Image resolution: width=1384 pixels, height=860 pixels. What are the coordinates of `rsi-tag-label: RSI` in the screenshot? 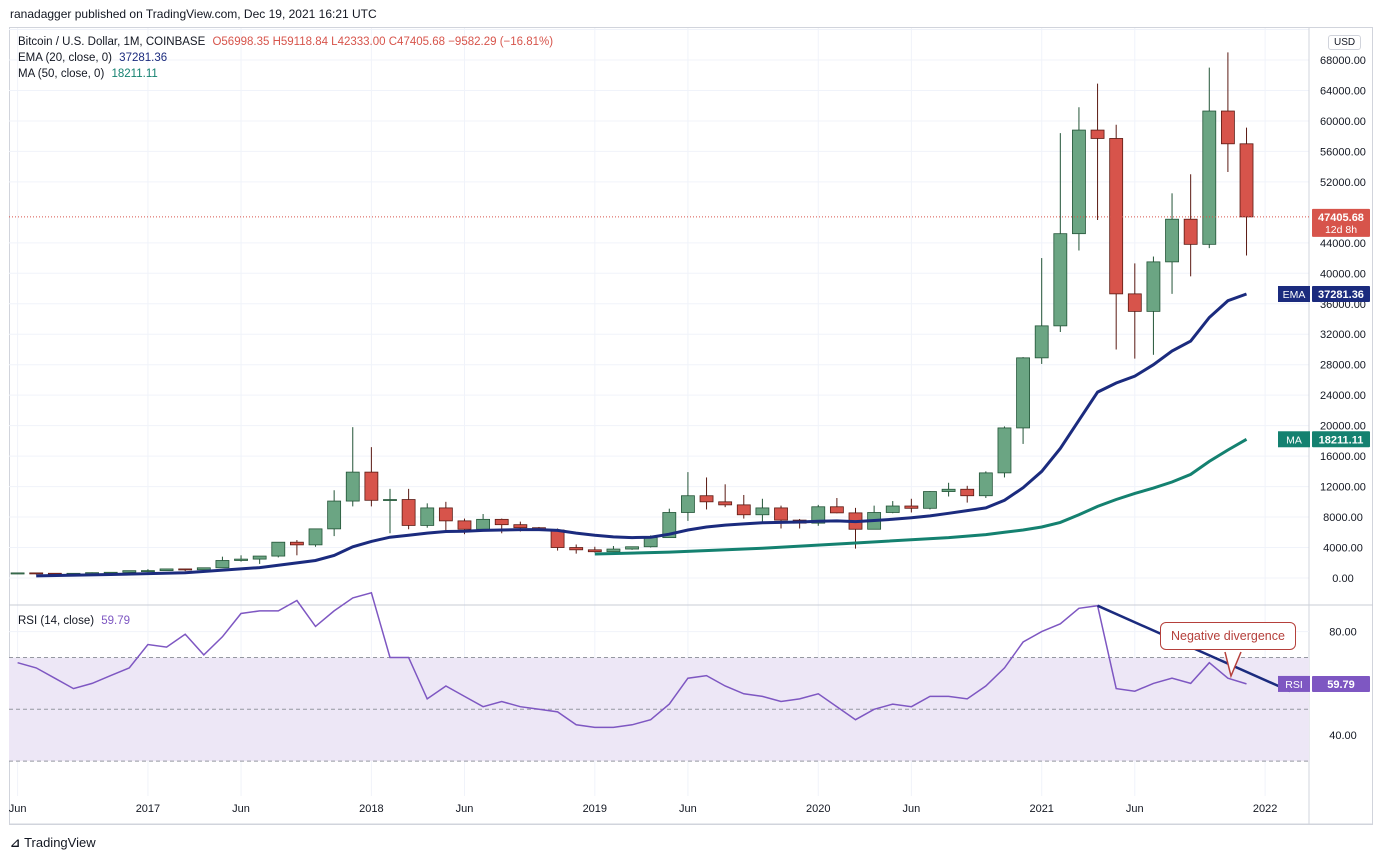 It's located at (1294, 685).